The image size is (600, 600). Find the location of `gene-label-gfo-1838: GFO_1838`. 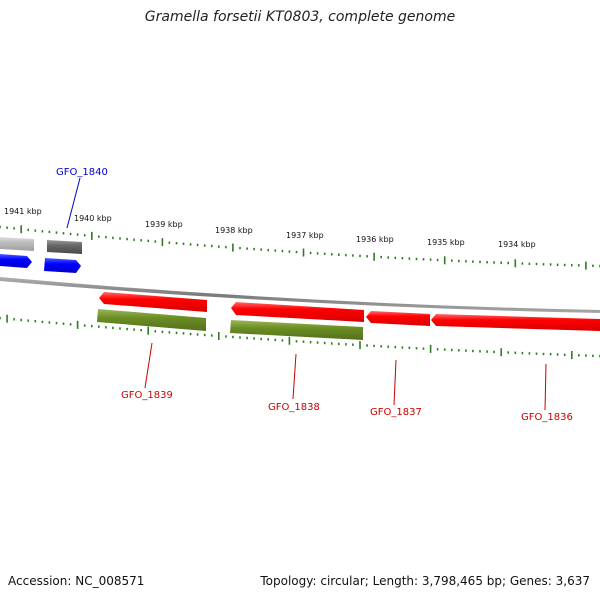

gene-label-gfo-1838: GFO_1838 is located at coordinates (294, 407).